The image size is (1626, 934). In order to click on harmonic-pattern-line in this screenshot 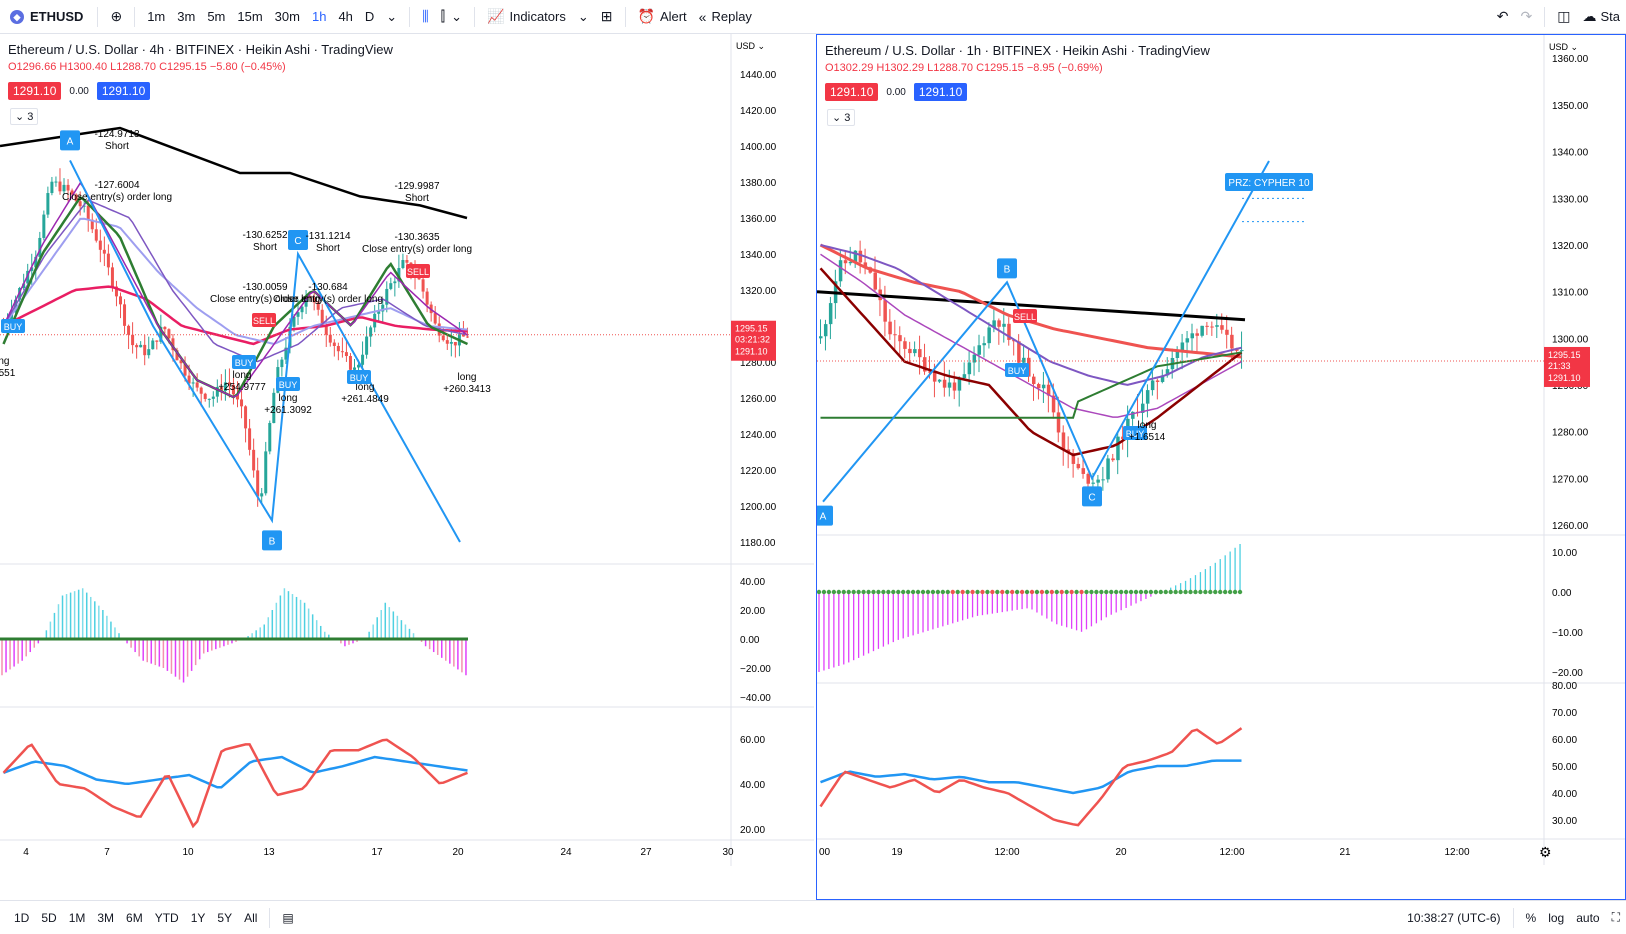, I will do `click(265, 351)`.